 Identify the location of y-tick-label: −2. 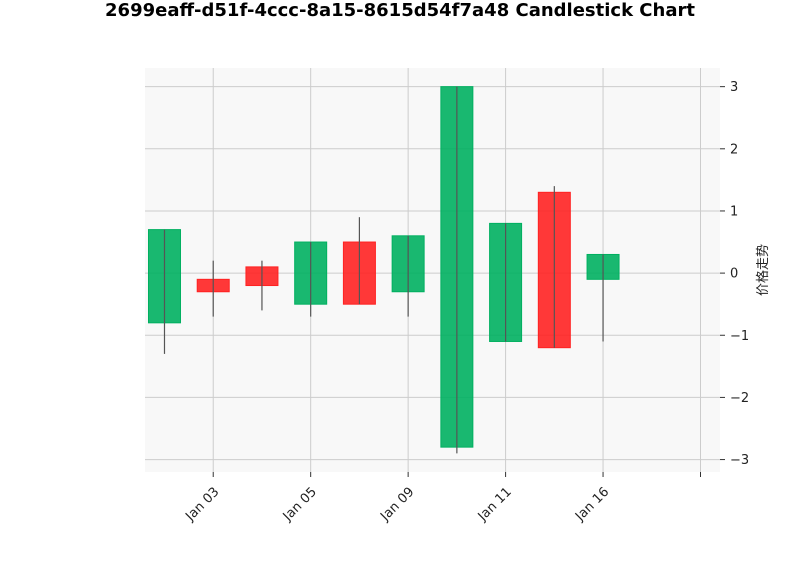
(739, 398).